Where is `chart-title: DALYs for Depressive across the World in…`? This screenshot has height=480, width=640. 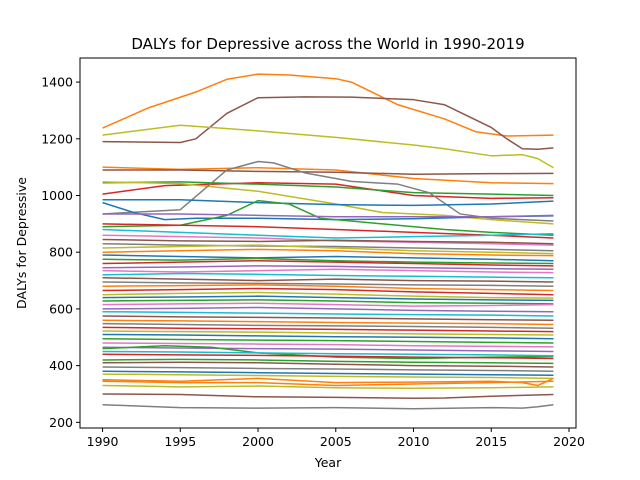 chart-title: DALYs for Depressive across the World in… is located at coordinates (327, 44).